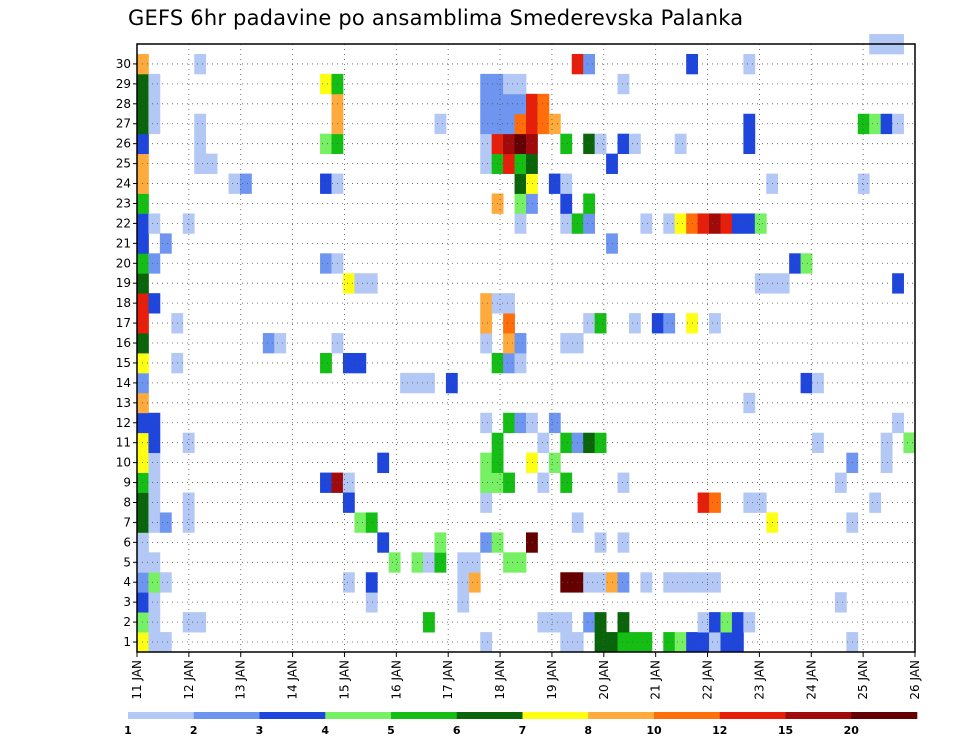 The height and width of the screenshot is (742, 960). What do you see at coordinates (457, 730) in the screenshot?
I see `legend-label-6: 6` at bounding box center [457, 730].